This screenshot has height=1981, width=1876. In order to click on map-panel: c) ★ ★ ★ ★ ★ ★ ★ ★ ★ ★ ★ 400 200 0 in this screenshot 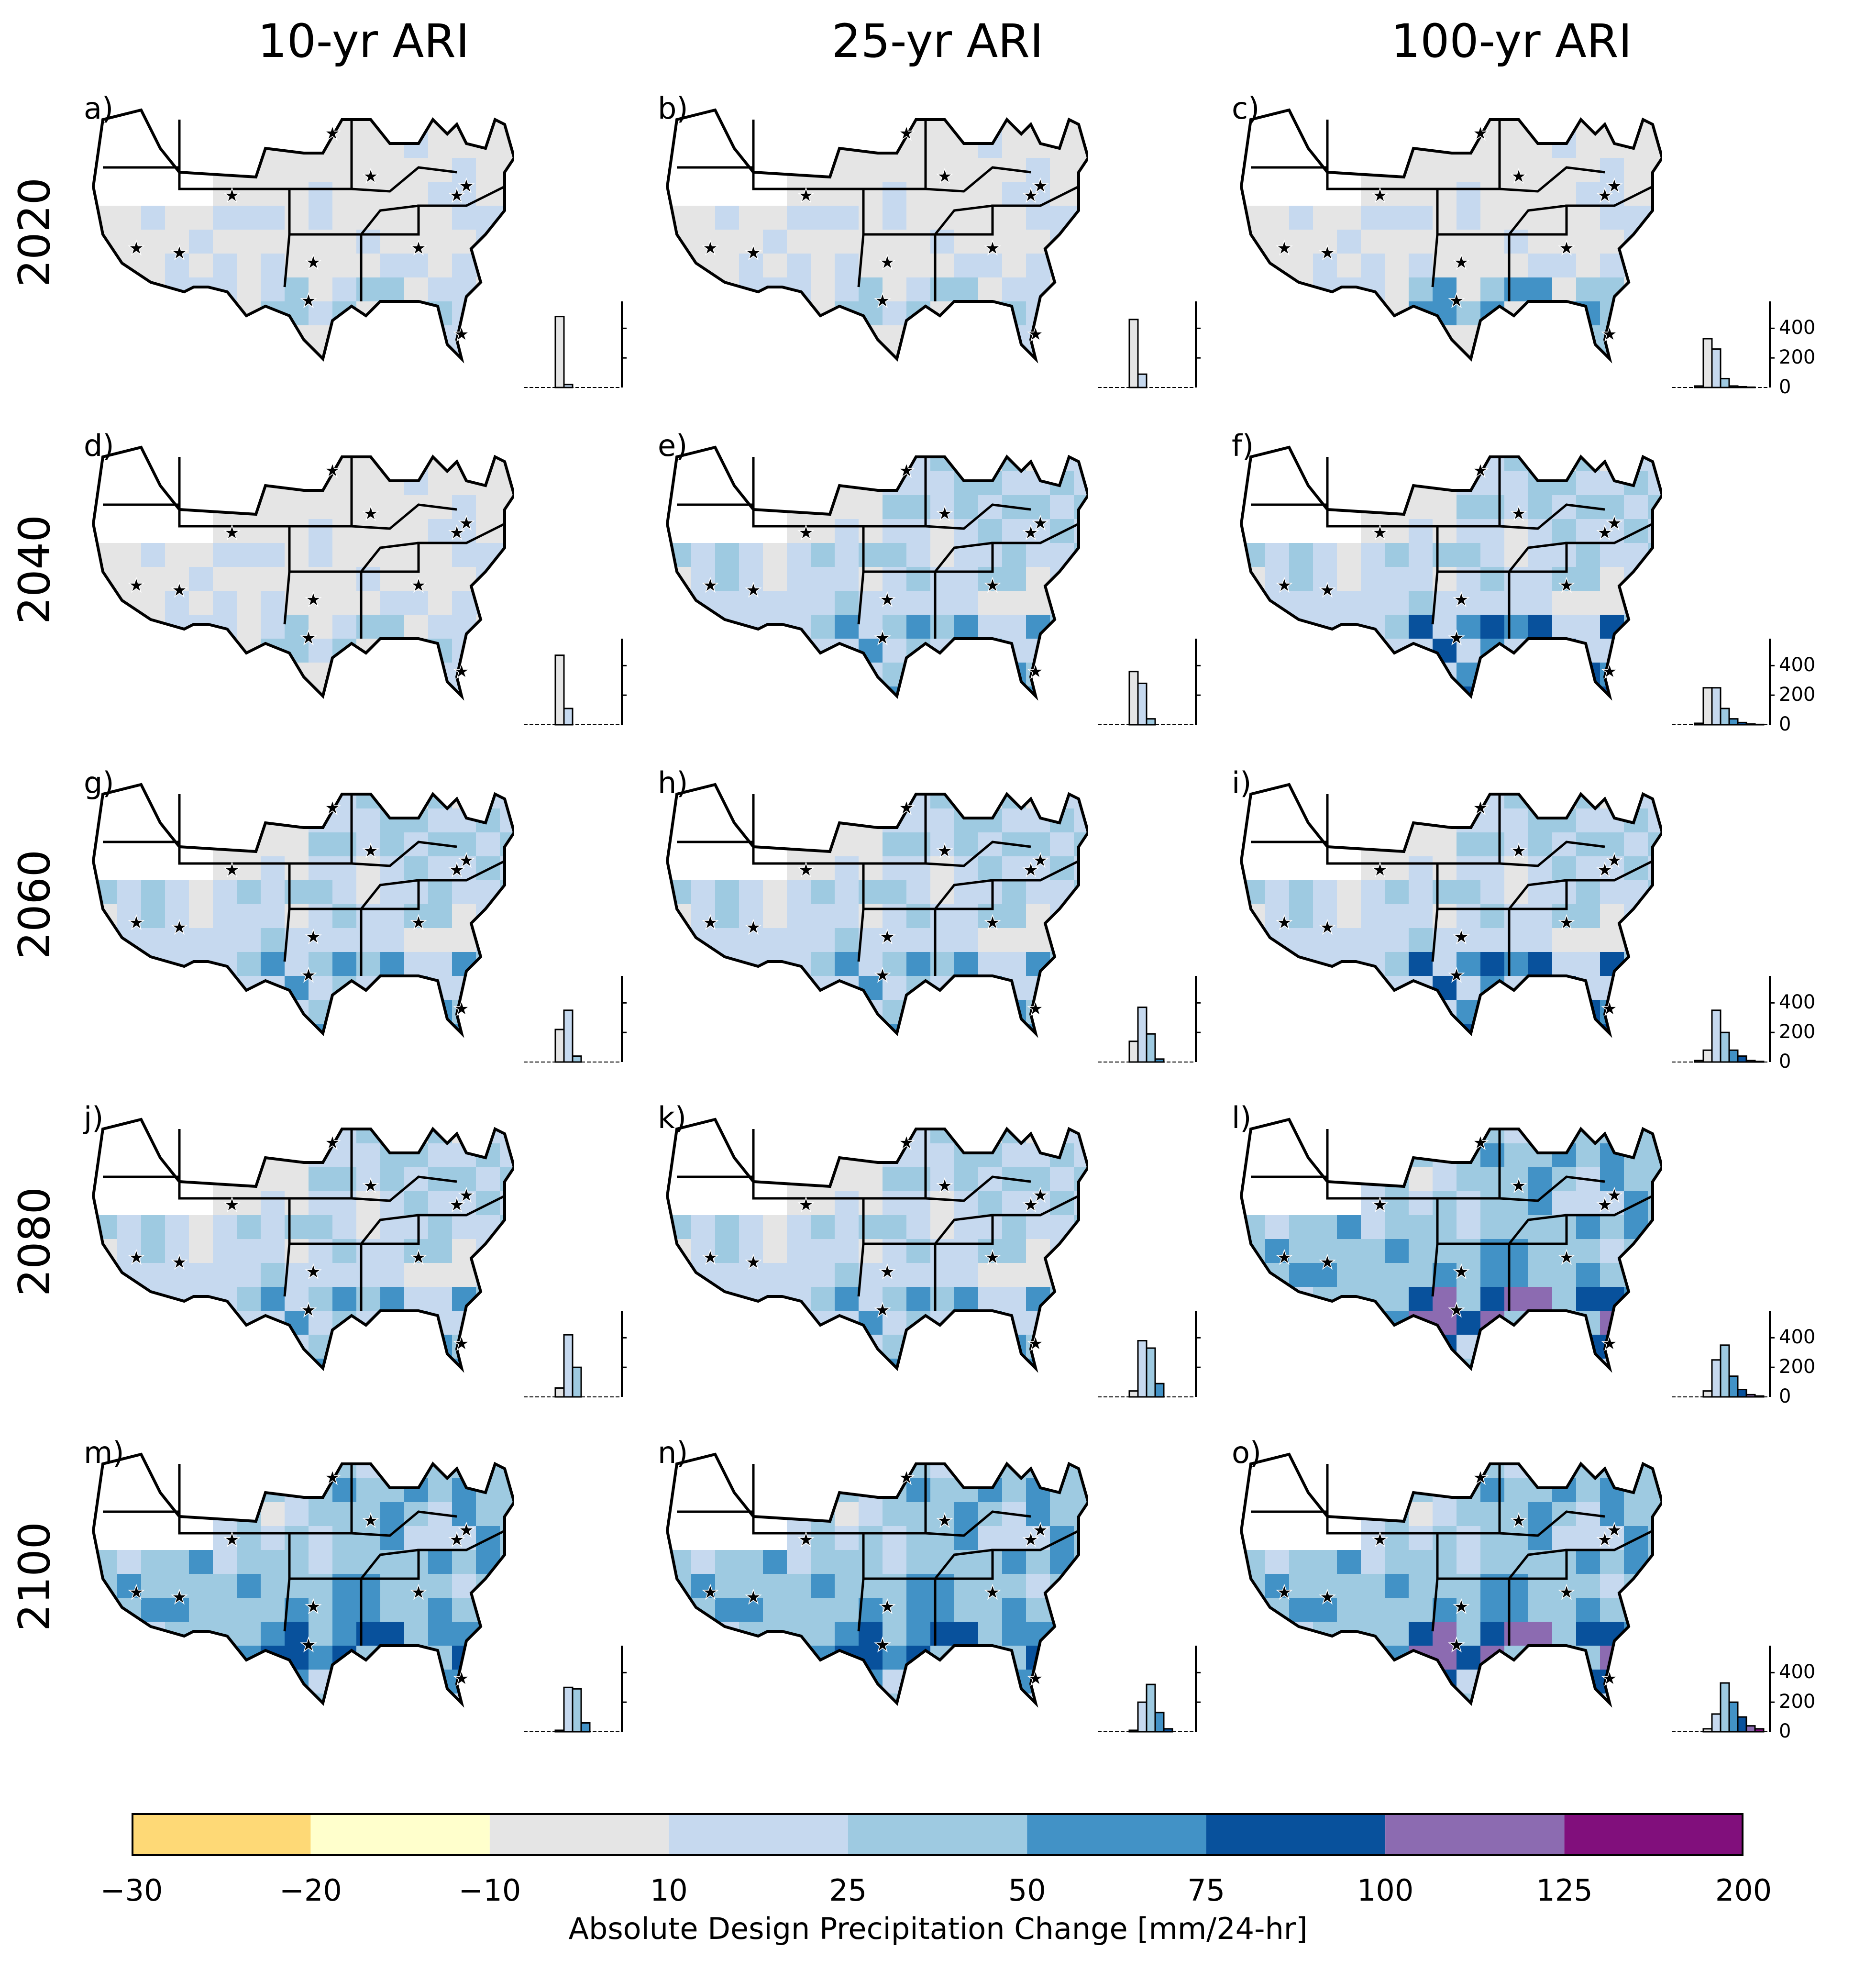, I will do `click(1523, 244)`.